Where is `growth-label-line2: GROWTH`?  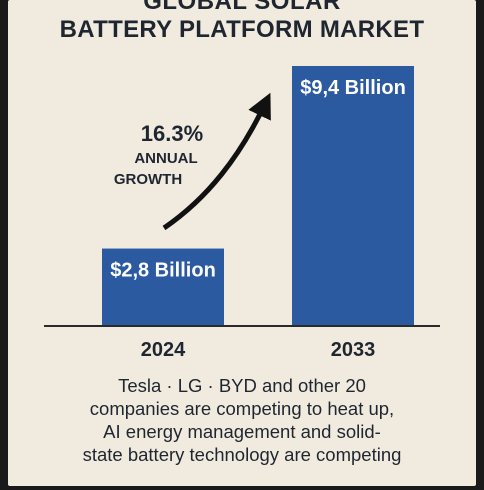
growth-label-line2: GROWTH is located at coordinates (148, 179).